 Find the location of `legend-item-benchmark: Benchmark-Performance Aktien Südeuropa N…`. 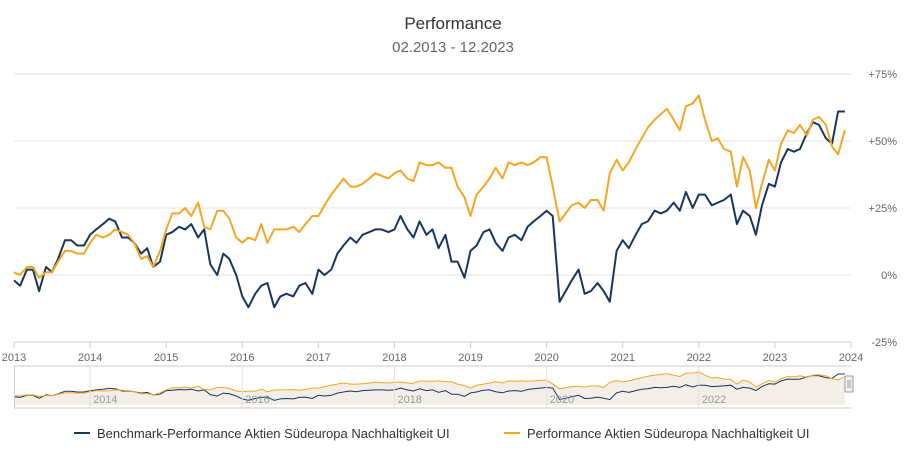

legend-item-benchmark: Benchmark-Performance Aktien Südeuropa N… is located at coordinates (262, 433).